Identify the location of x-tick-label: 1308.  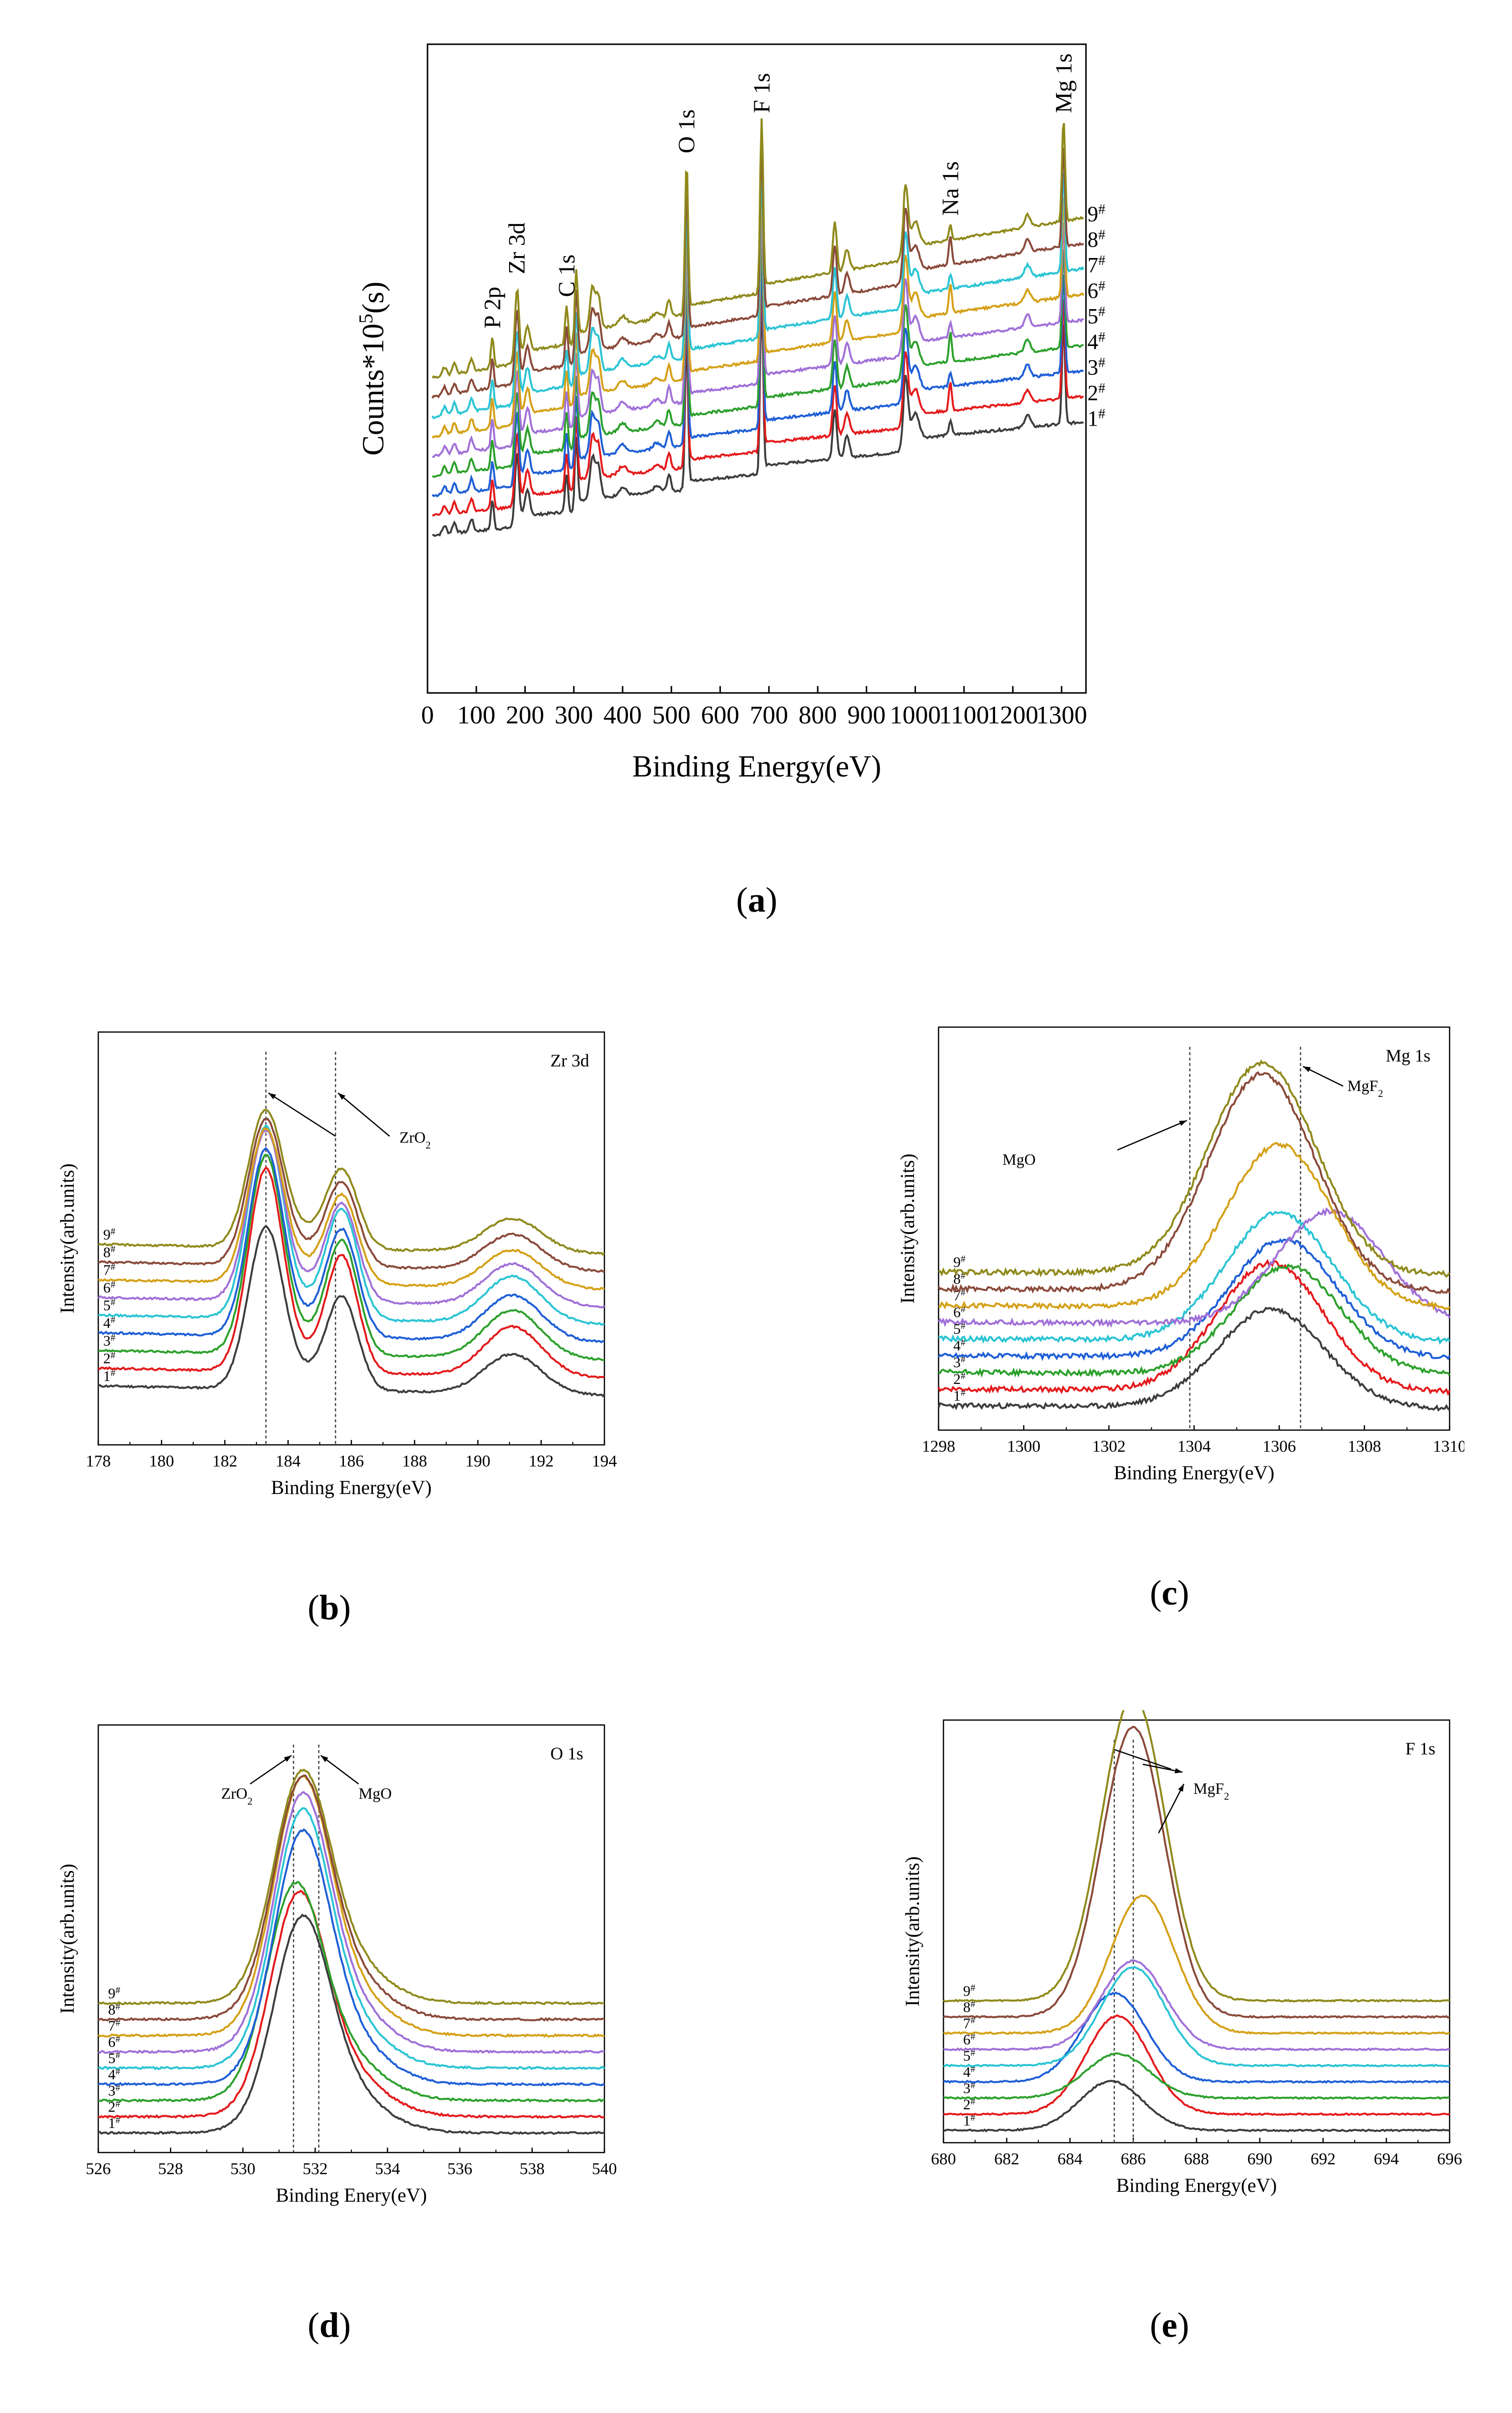
(1365, 1446).